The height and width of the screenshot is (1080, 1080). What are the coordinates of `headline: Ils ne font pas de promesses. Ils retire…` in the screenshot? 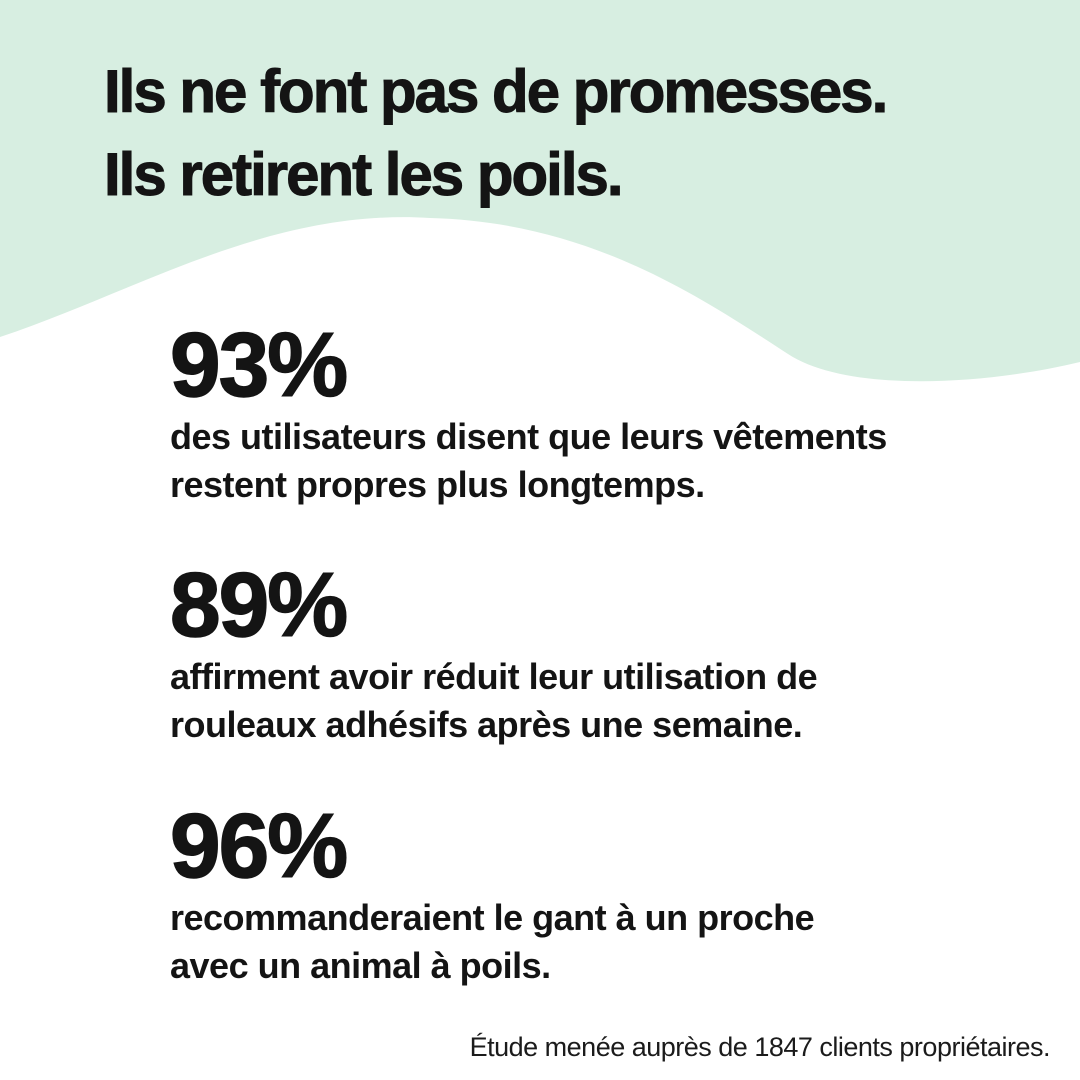 It's located at (495, 133).